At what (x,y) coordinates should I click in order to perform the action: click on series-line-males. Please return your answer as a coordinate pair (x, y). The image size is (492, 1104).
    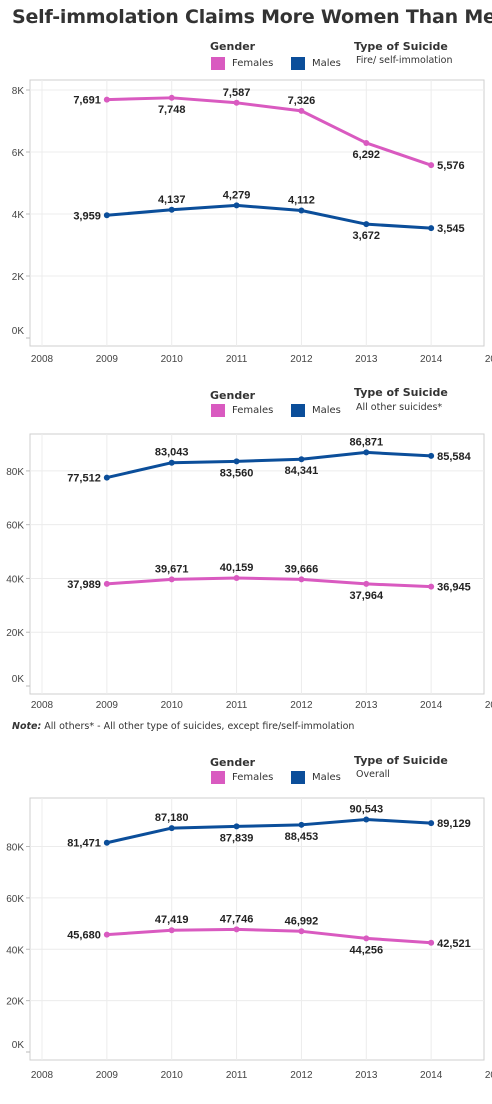
    Looking at the image, I should click on (269, 465).